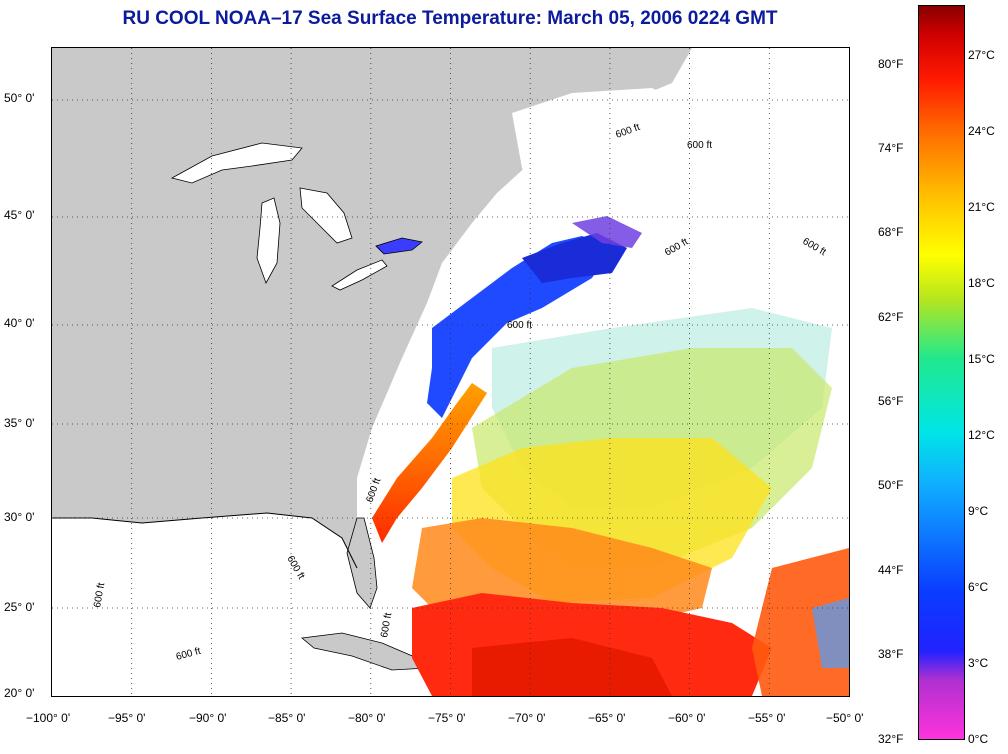  Describe the element at coordinates (891, 654) in the screenshot. I see `colorbar-fahrenheit-label: 38°F` at that location.